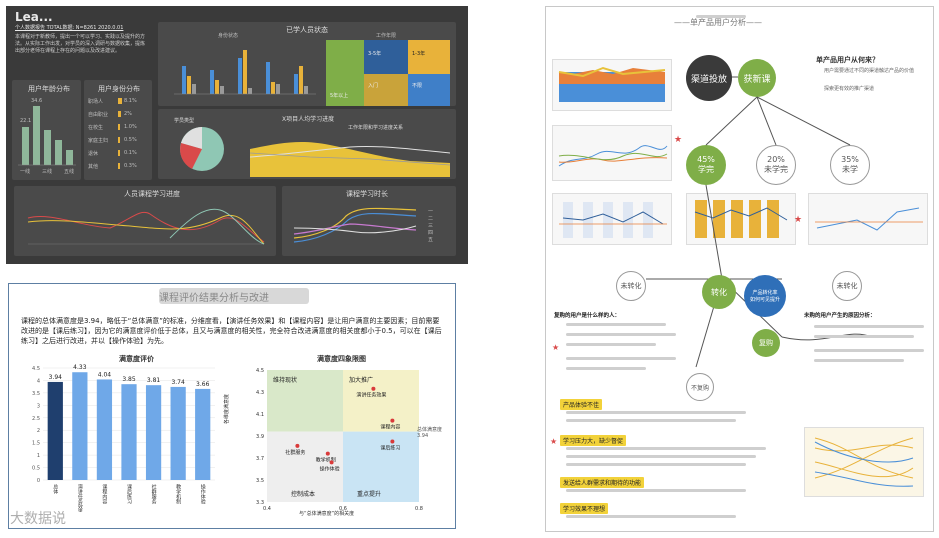  Describe the element at coordinates (260, 415) in the screenshot. I see `y-tick-label: 4.1` at that location.